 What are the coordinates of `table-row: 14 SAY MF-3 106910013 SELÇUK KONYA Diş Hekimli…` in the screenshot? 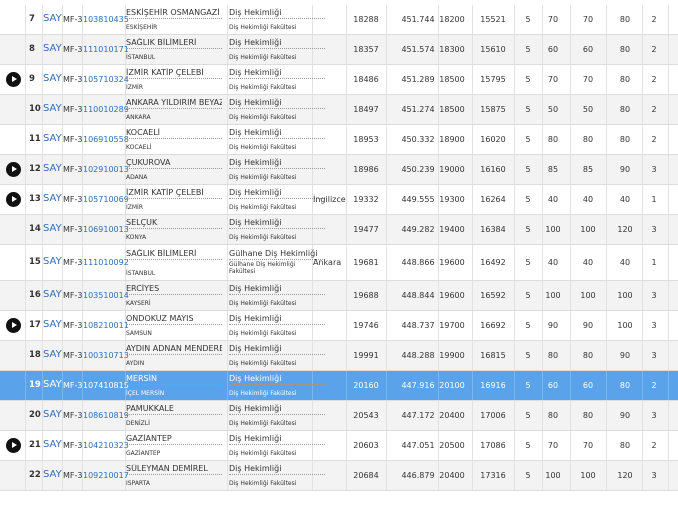 It's located at (339, 230).